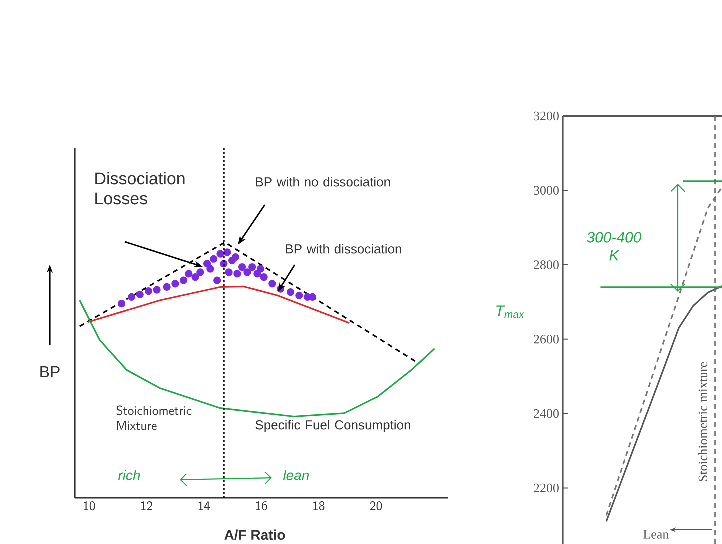 The height and width of the screenshot is (544, 722). I want to click on text: BP with no dissociation, so click(323, 182).